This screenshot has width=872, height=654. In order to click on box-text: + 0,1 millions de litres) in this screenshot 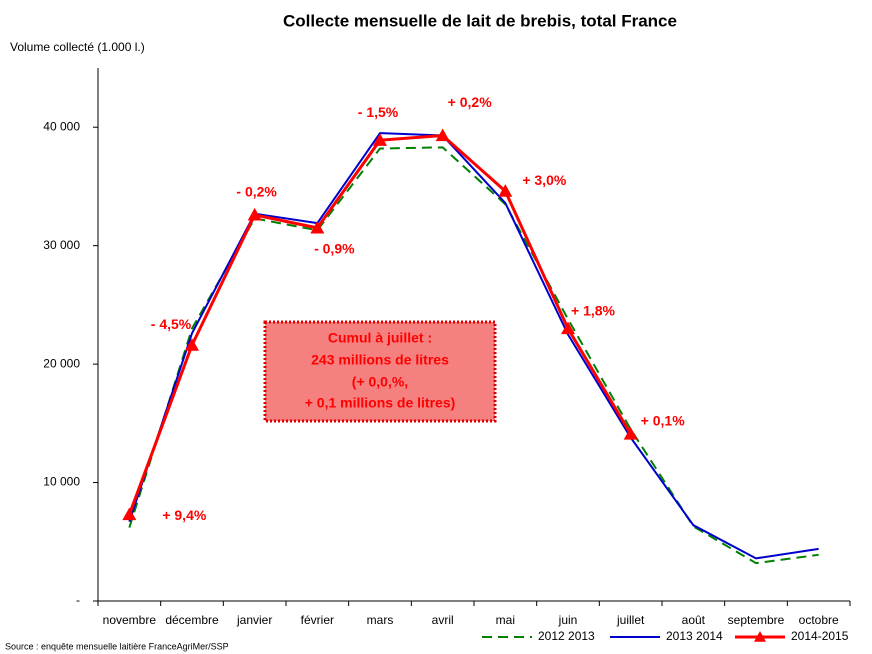, I will do `click(380, 403)`.